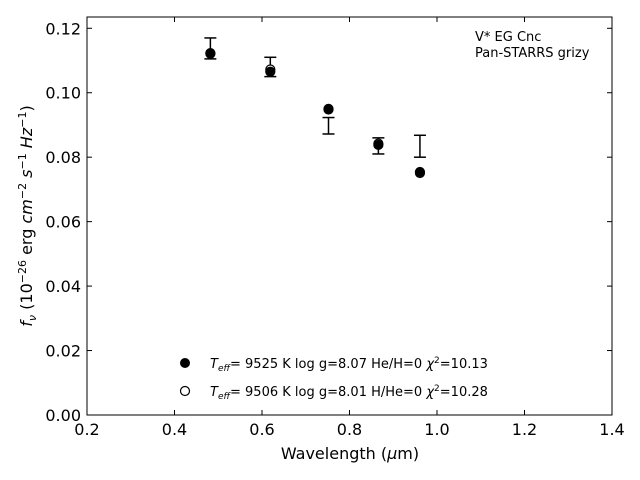 The image size is (640, 480). Describe the element at coordinates (315, 97) in the screenshot. I see `observed-errorbars` at that location.